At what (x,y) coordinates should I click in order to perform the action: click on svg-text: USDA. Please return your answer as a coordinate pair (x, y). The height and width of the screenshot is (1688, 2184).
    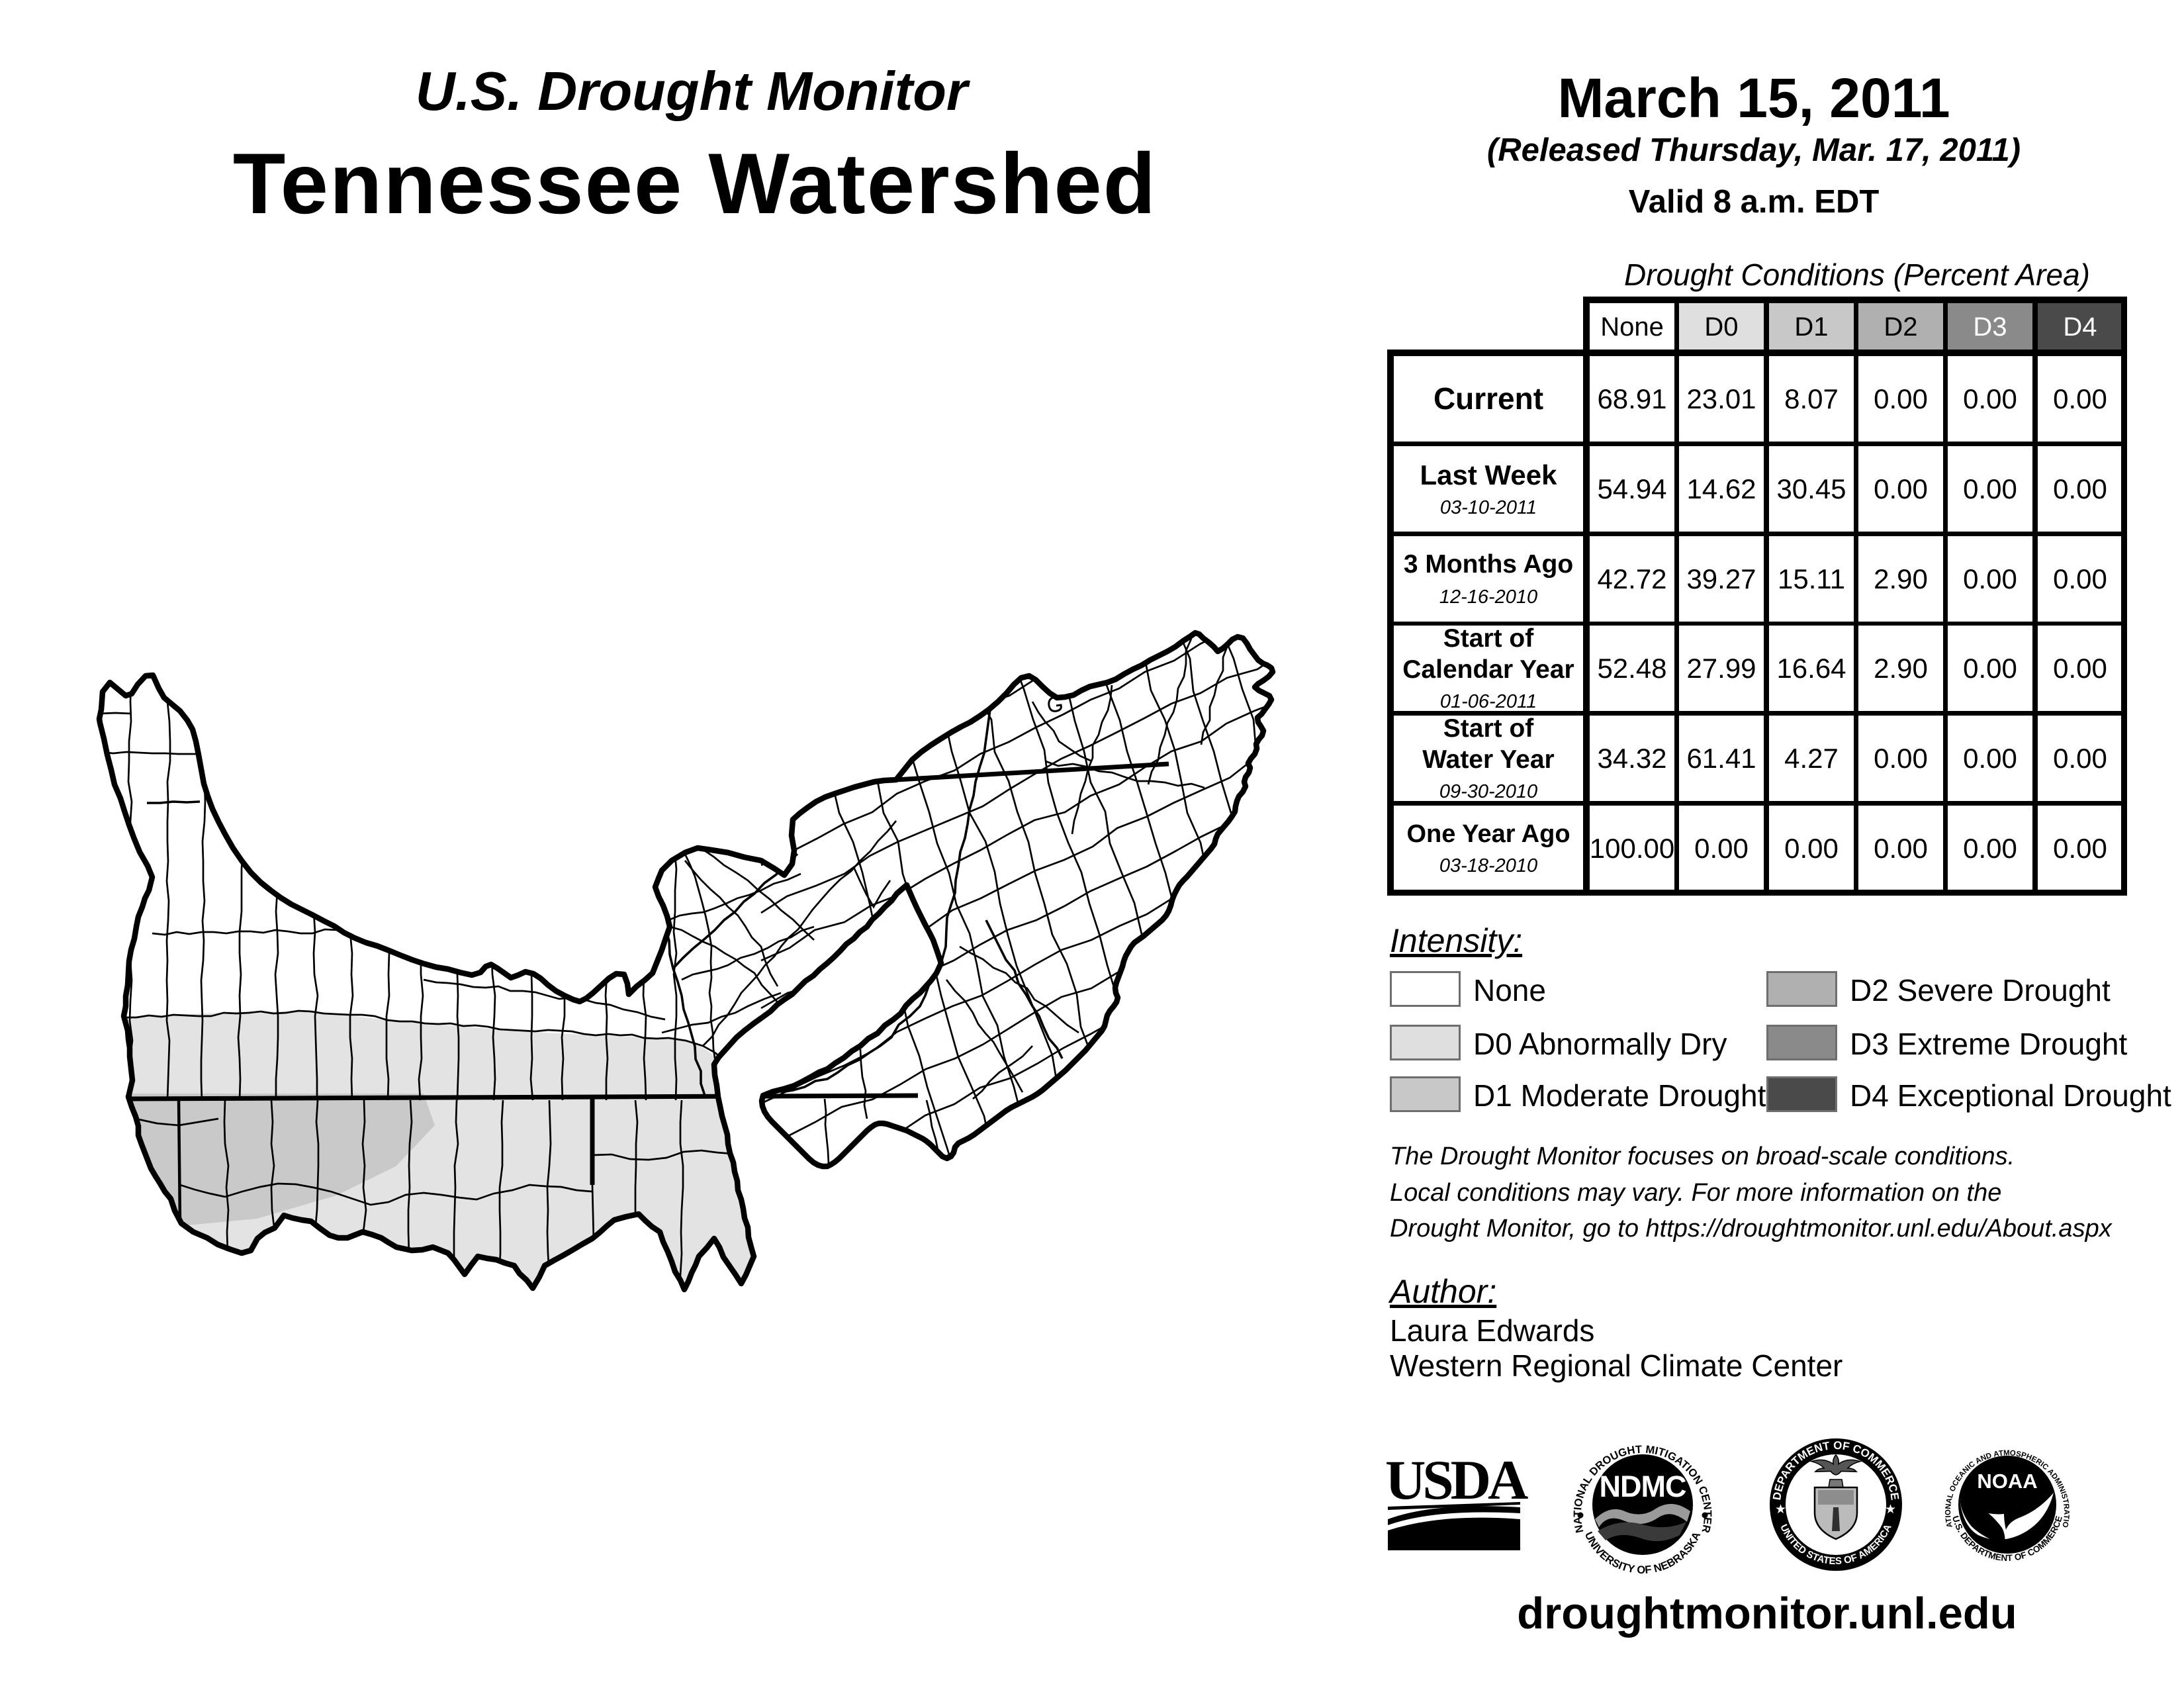
    Looking at the image, I should click on (1456, 1480).